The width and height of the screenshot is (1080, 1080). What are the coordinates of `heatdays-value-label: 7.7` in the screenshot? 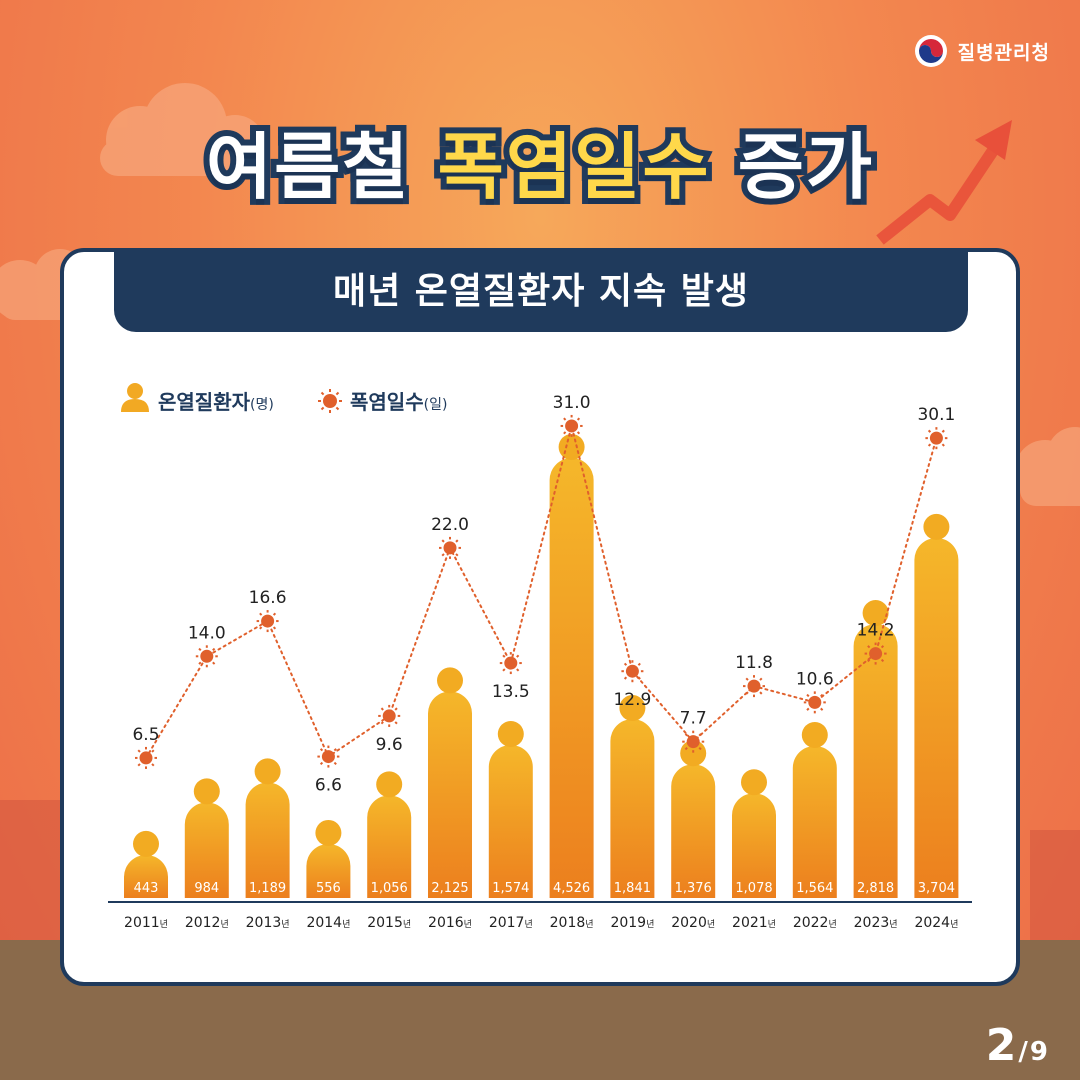 It's located at (693, 719).